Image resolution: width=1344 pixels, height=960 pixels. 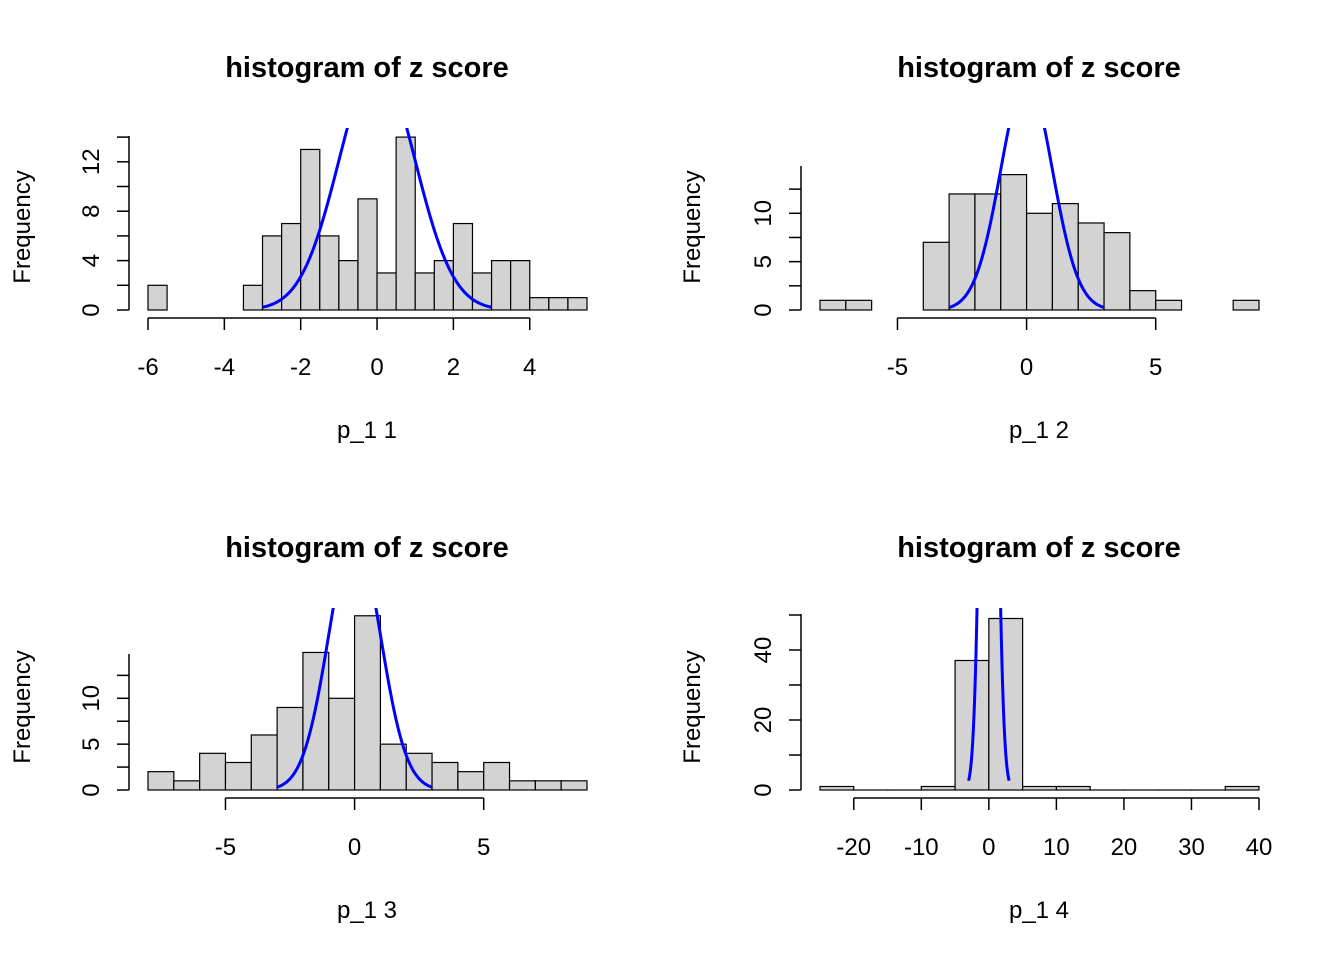 I want to click on x-tick-label: -4, so click(x=224, y=367).